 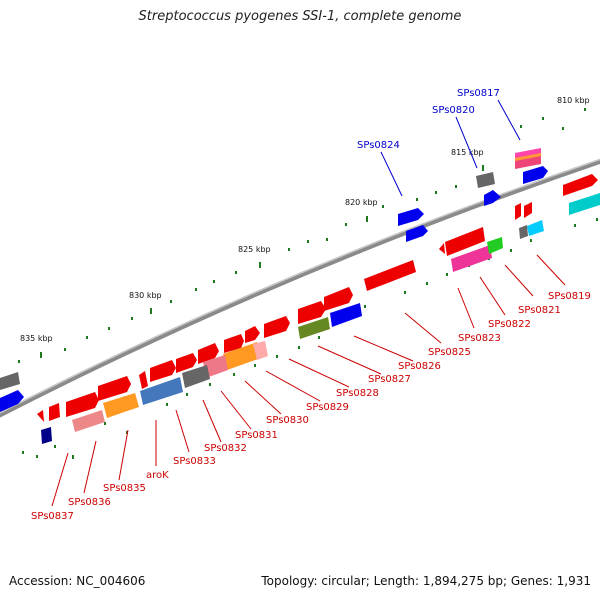 I want to click on gene-sps0833, so click(x=163, y=371).